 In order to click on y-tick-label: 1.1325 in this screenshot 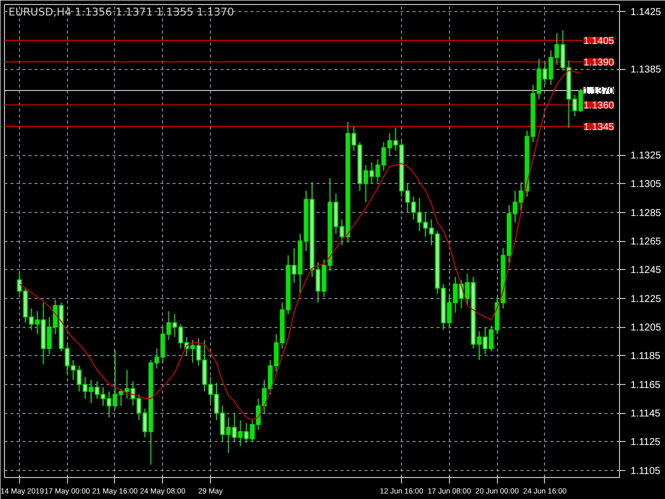, I will do `click(646, 156)`.